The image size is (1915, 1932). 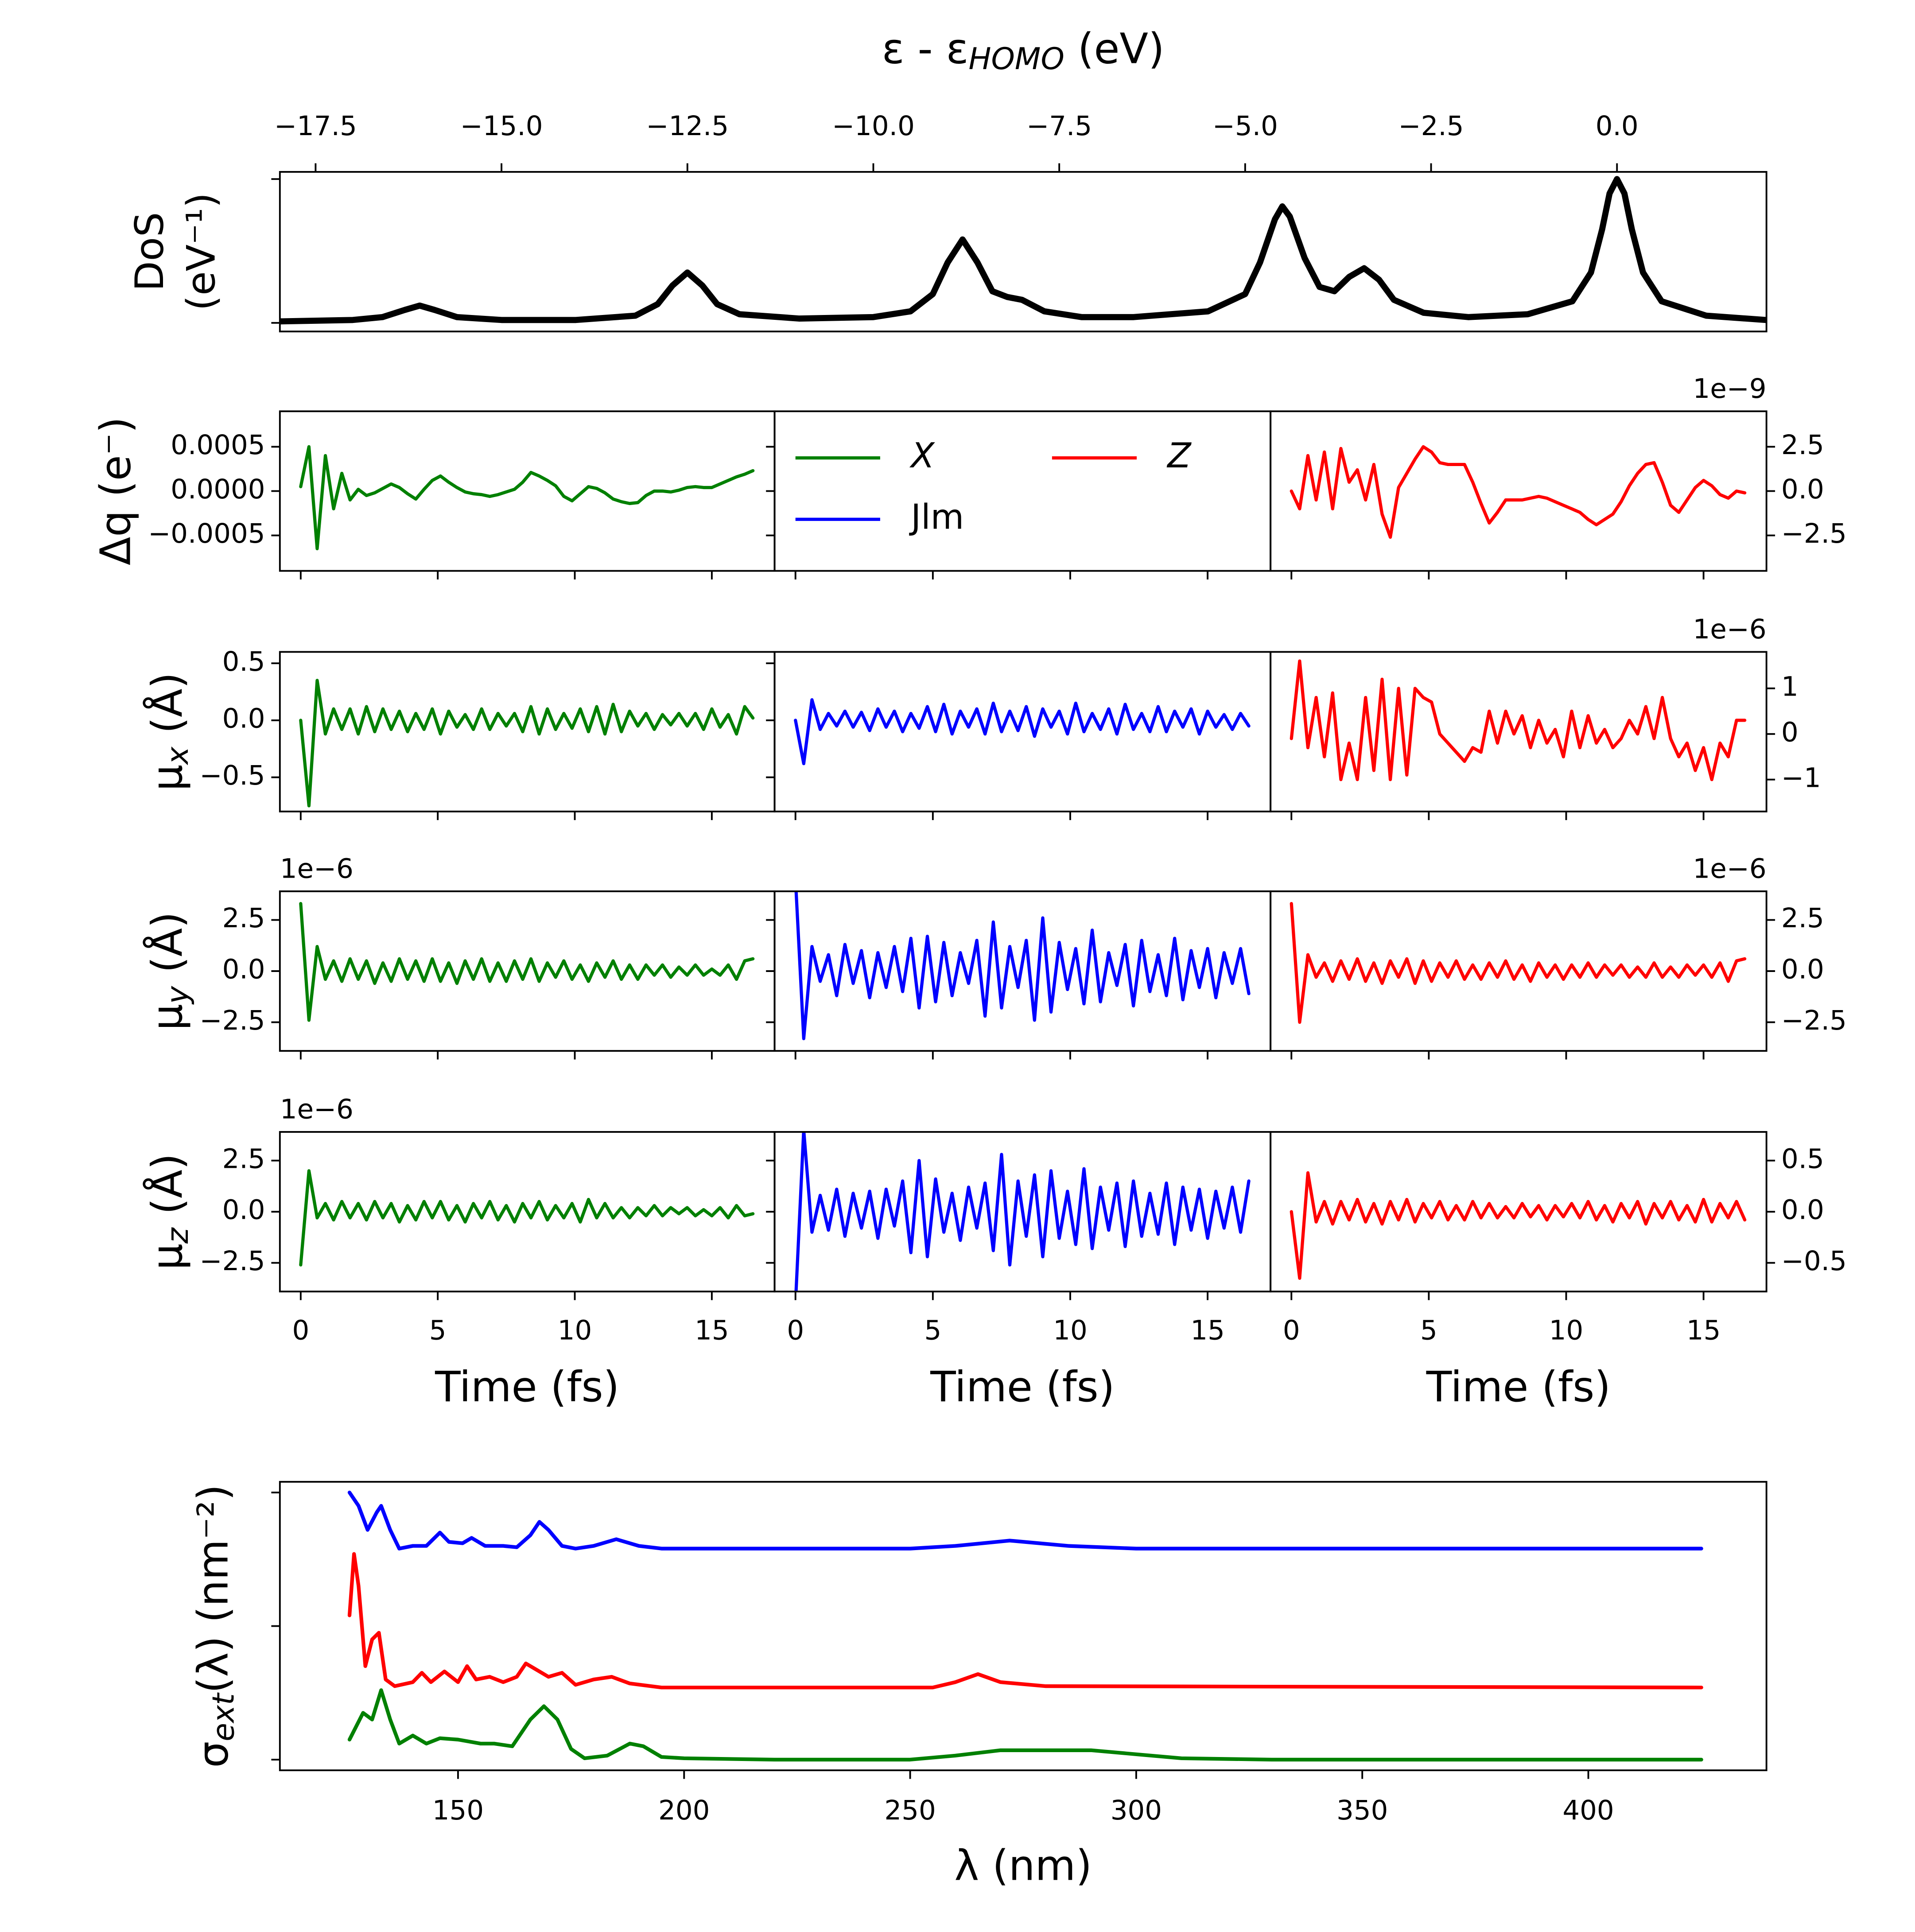 What do you see at coordinates (1789, 732) in the screenshot?
I see `y-tick-label: 0` at bounding box center [1789, 732].